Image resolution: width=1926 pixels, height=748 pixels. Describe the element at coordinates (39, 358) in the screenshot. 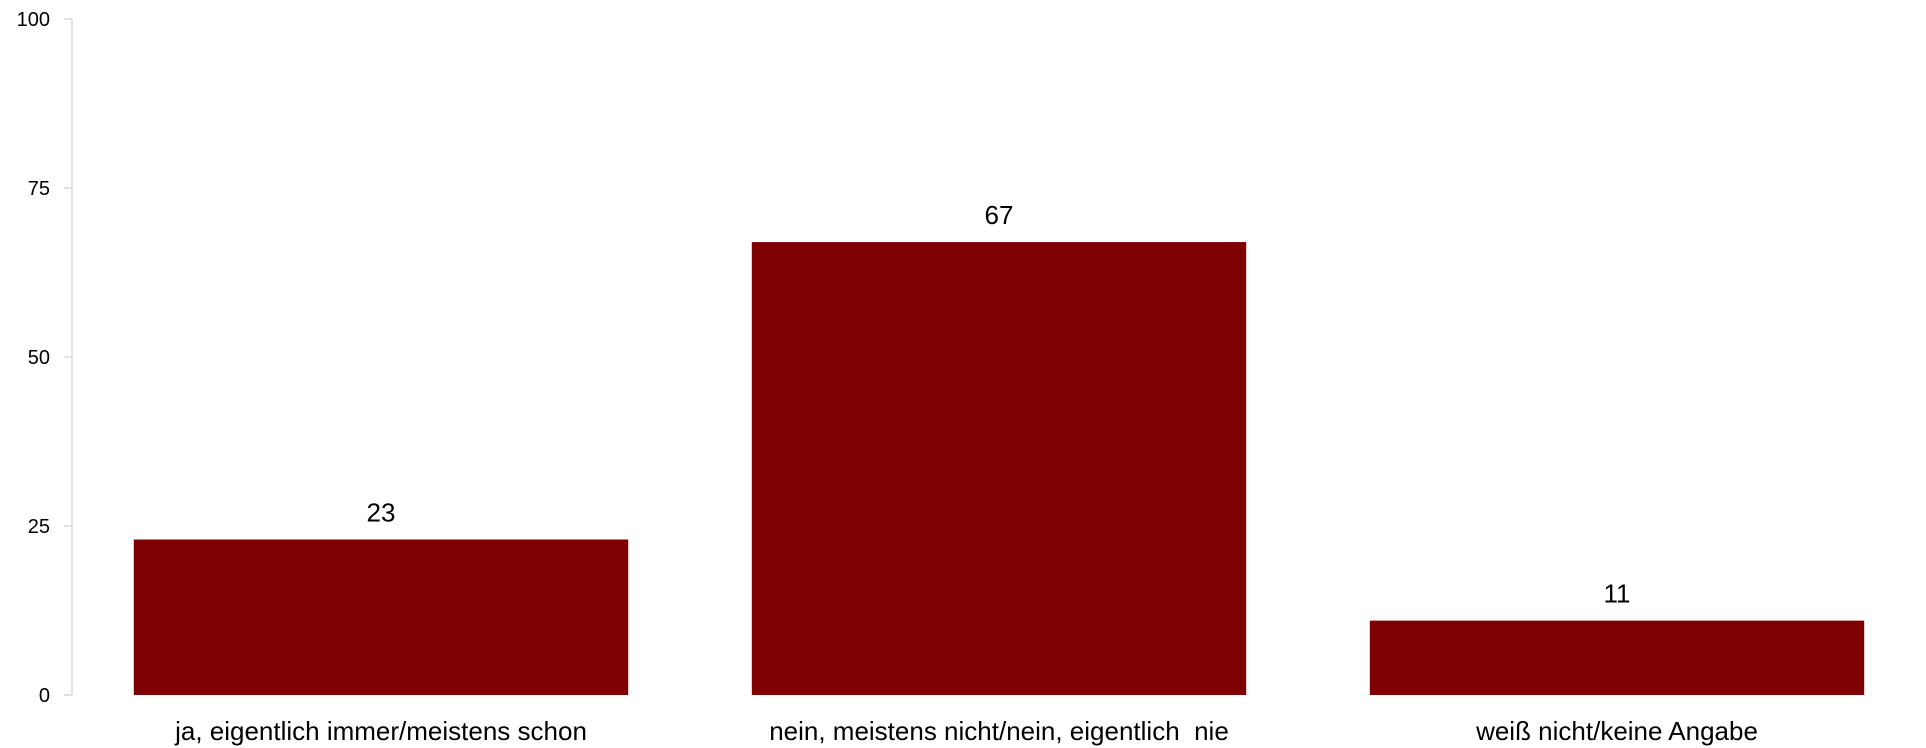

I see `y-tick-label: 50` at that location.